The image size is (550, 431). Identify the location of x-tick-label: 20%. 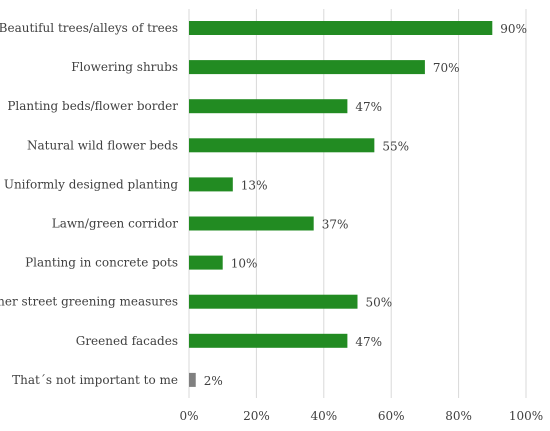
(256, 416).